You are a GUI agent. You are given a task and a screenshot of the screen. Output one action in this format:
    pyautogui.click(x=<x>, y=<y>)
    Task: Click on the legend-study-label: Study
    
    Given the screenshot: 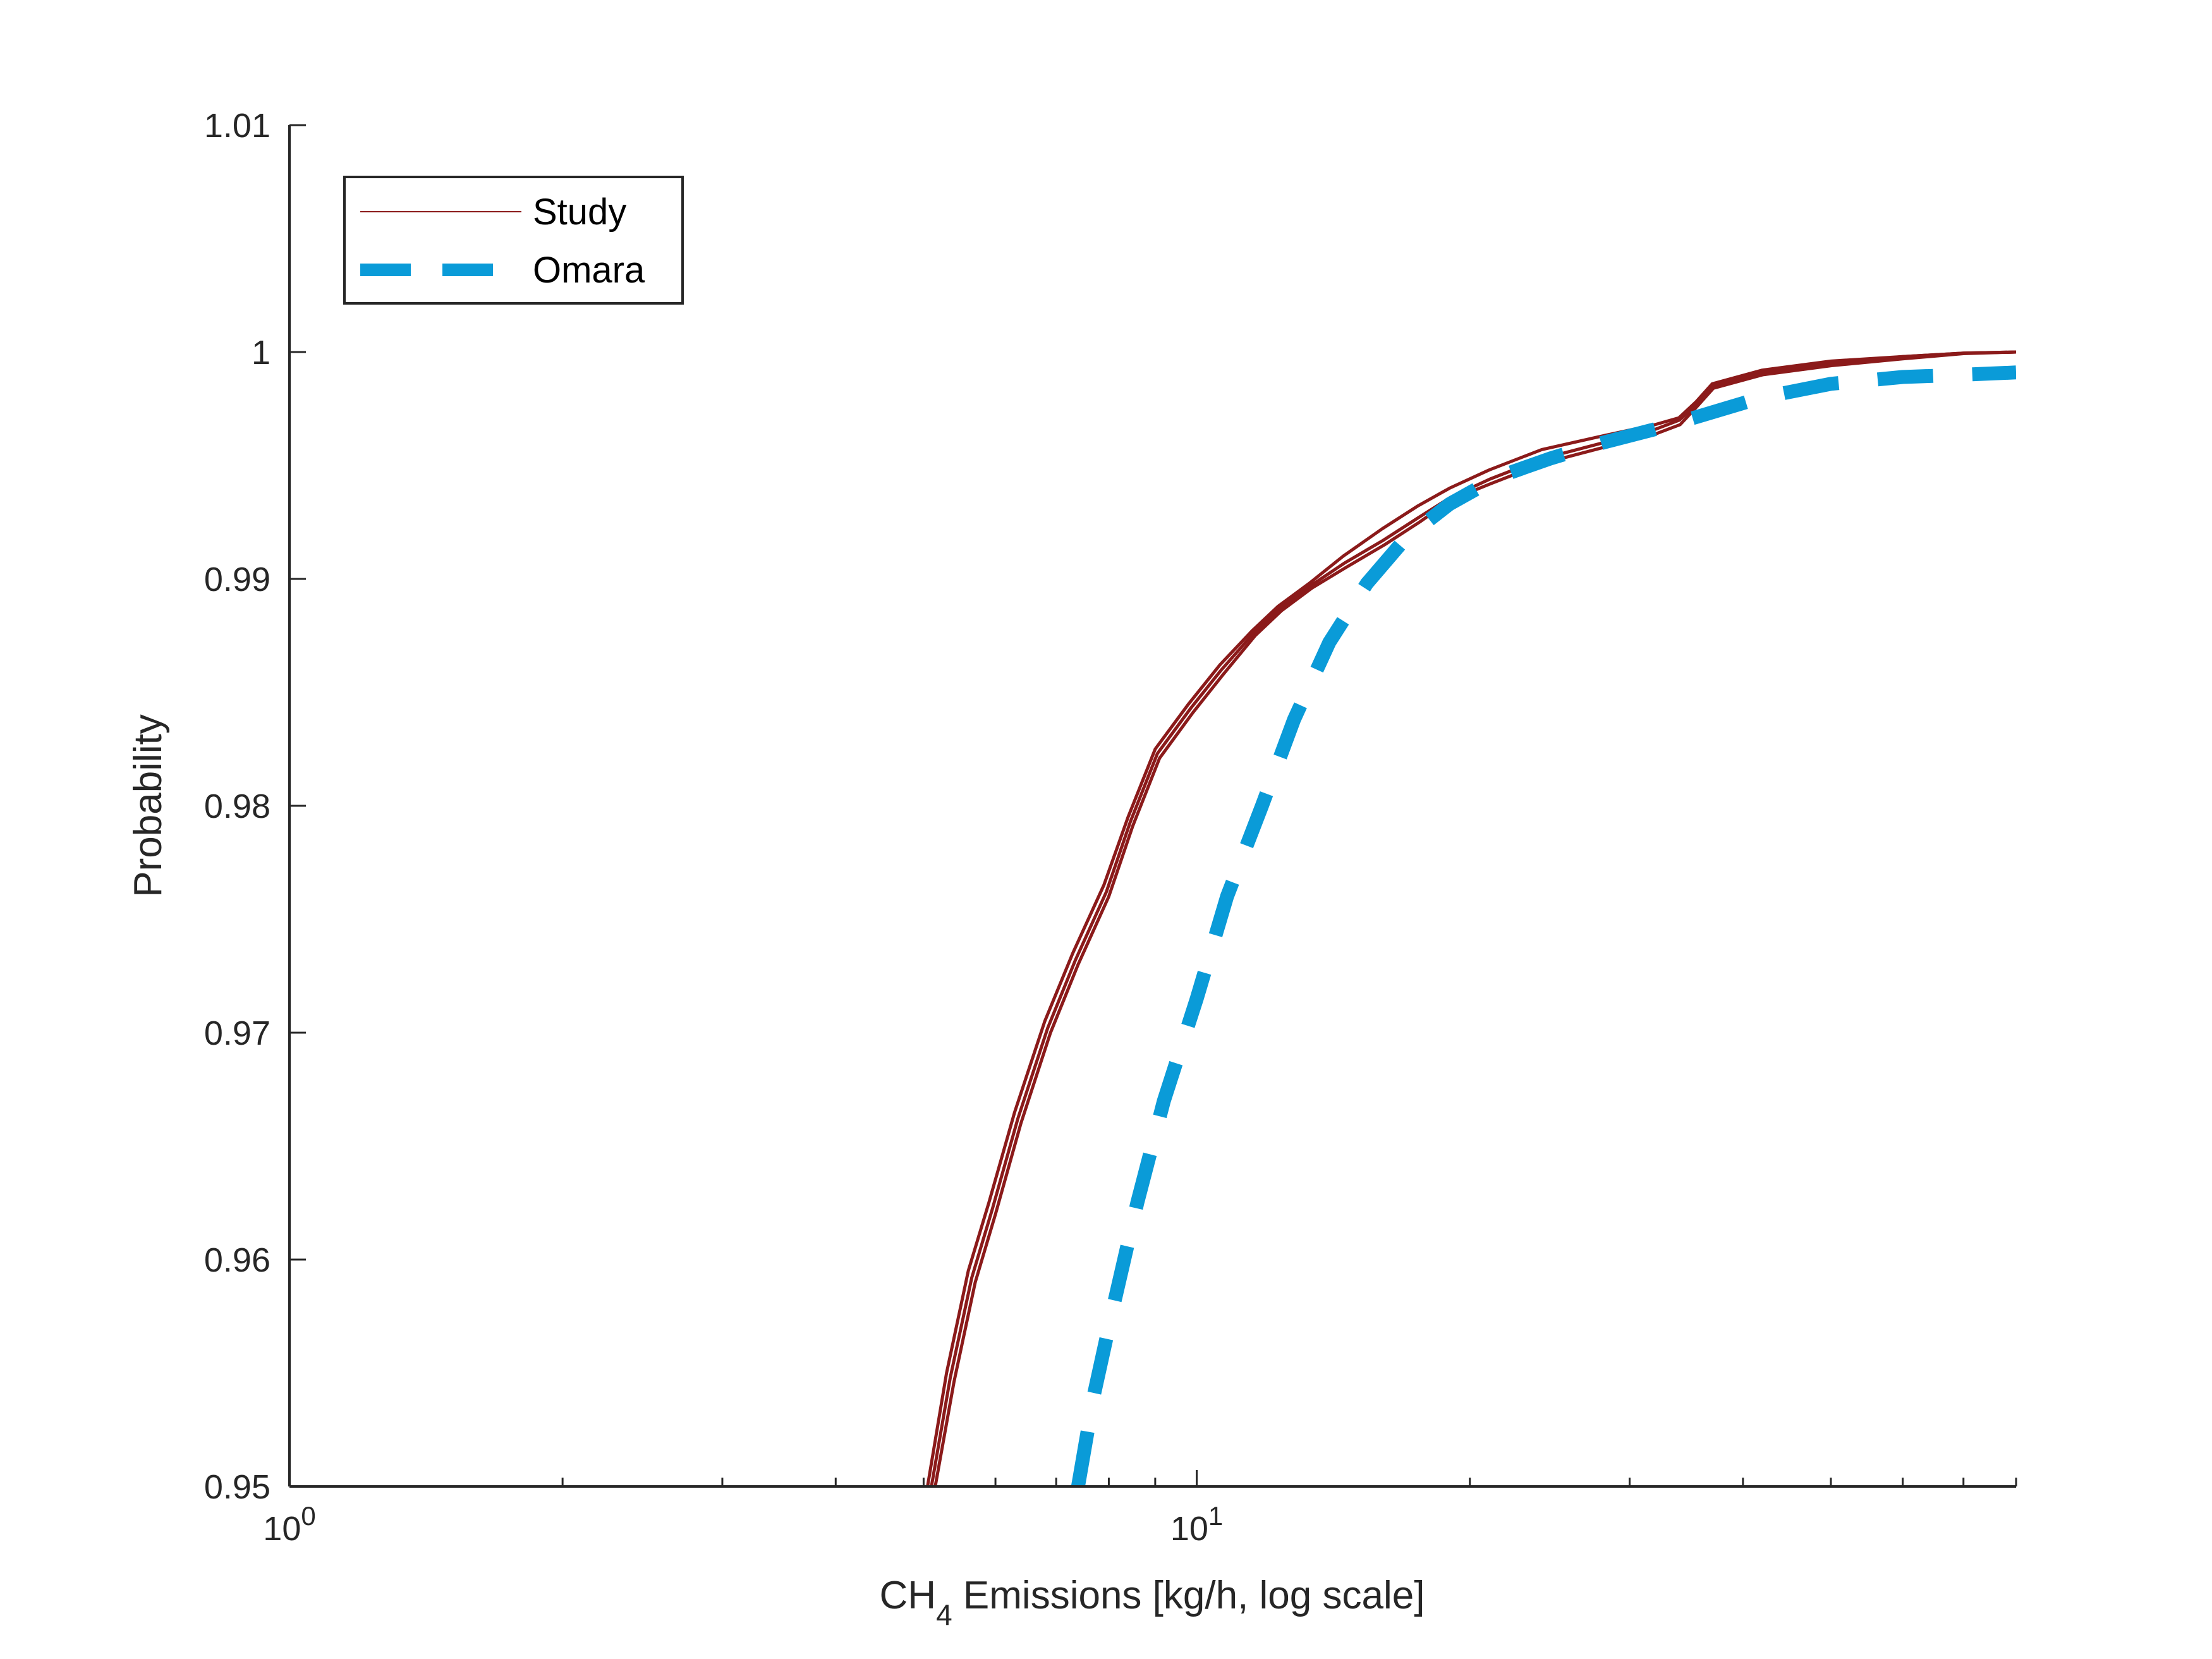 What is the action you would take?
    pyautogui.click(x=579, y=212)
    